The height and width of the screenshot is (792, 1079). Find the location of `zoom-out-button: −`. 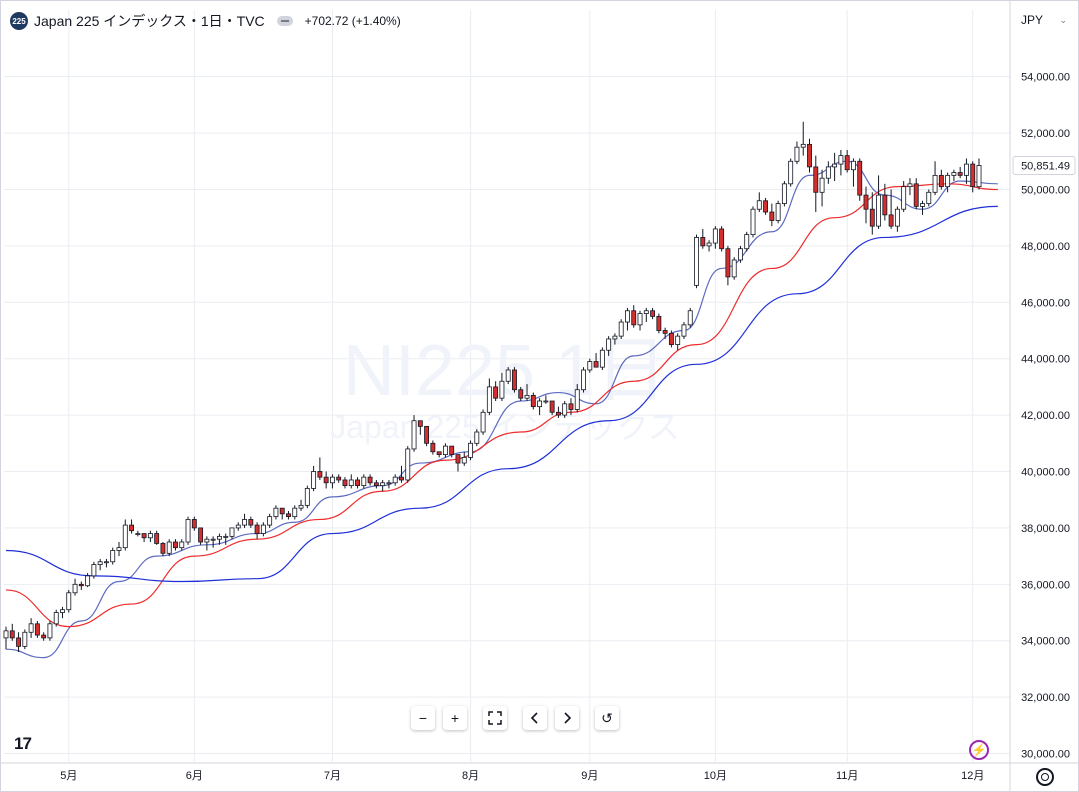

zoom-out-button: − is located at coordinates (423, 718).